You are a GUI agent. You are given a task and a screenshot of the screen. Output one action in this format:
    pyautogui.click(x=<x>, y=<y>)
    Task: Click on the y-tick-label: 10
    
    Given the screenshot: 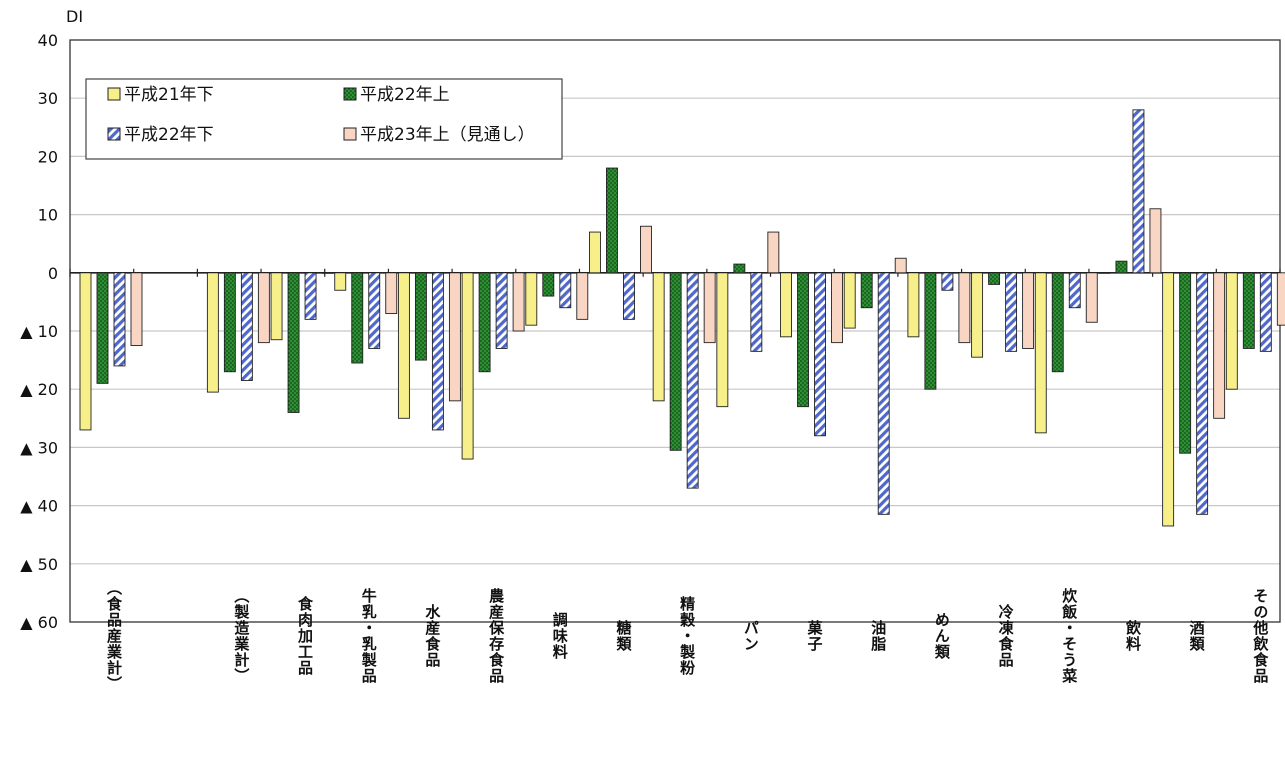 What is the action you would take?
    pyautogui.click(x=48, y=215)
    